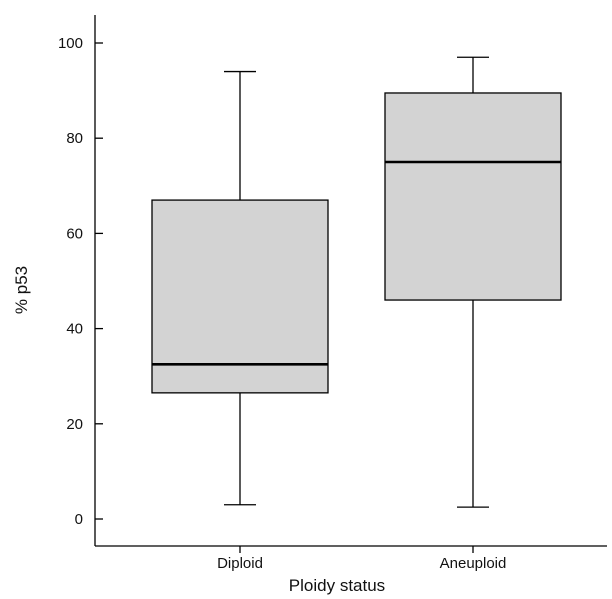 The width and height of the screenshot is (612, 599). What do you see at coordinates (74, 233) in the screenshot?
I see `y-tick-label: 60` at bounding box center [74, 233].